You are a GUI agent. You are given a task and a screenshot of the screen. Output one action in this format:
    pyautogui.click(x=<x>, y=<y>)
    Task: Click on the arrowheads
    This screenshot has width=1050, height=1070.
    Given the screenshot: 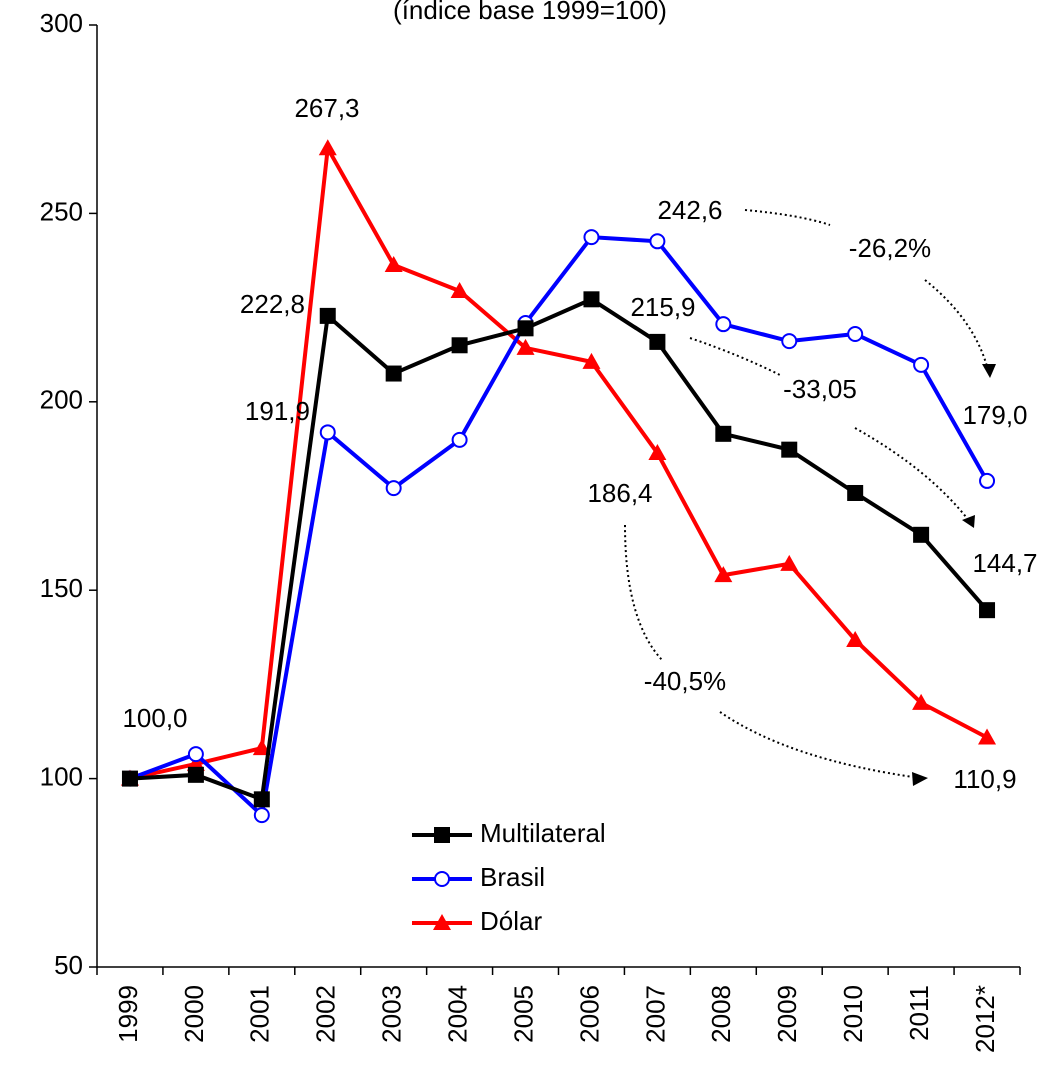 What is the action you would take?
    pyautogui.click(x=954, y=575)
    